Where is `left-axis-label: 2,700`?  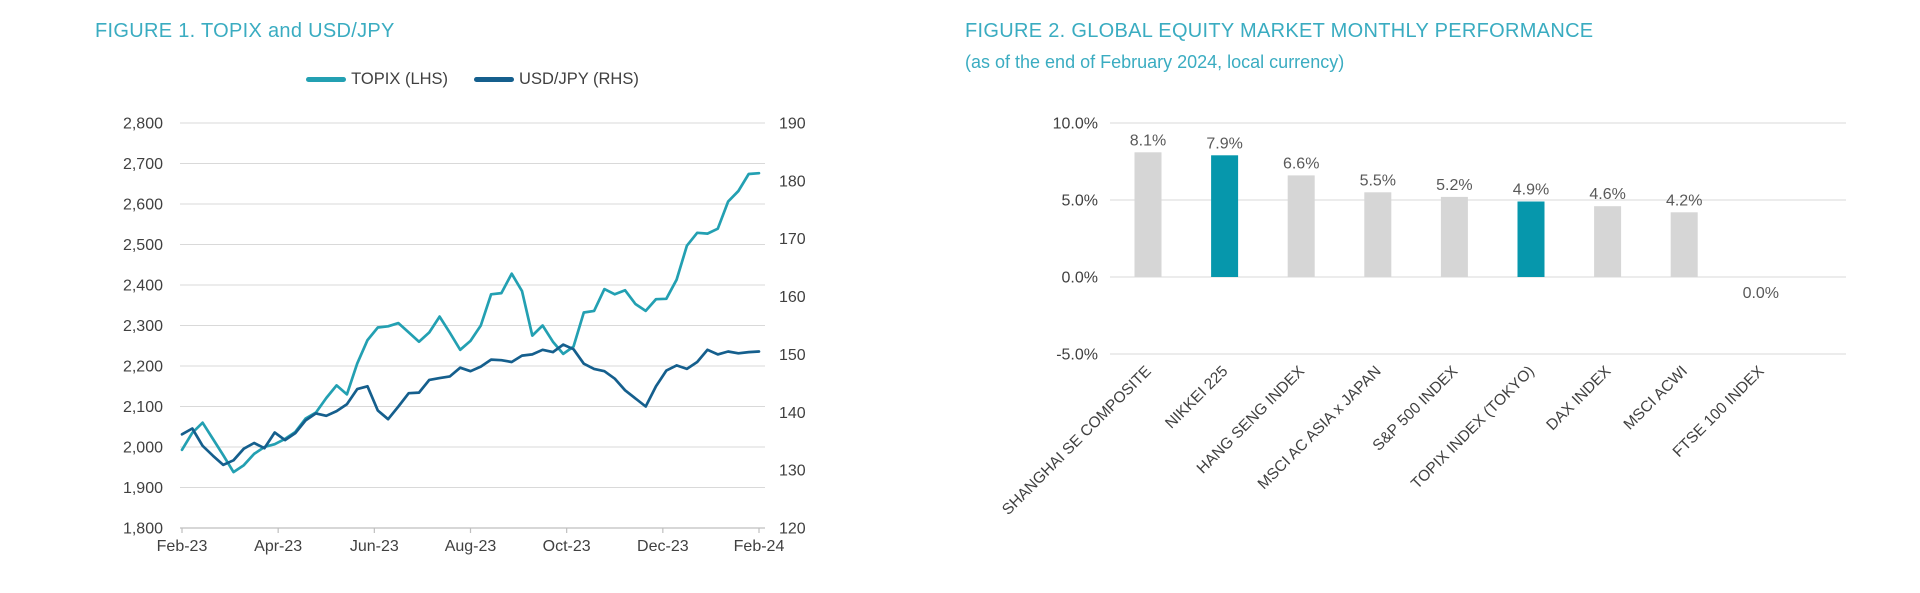
left-axis-label: 2,700 is located at coordinates (143, 164).